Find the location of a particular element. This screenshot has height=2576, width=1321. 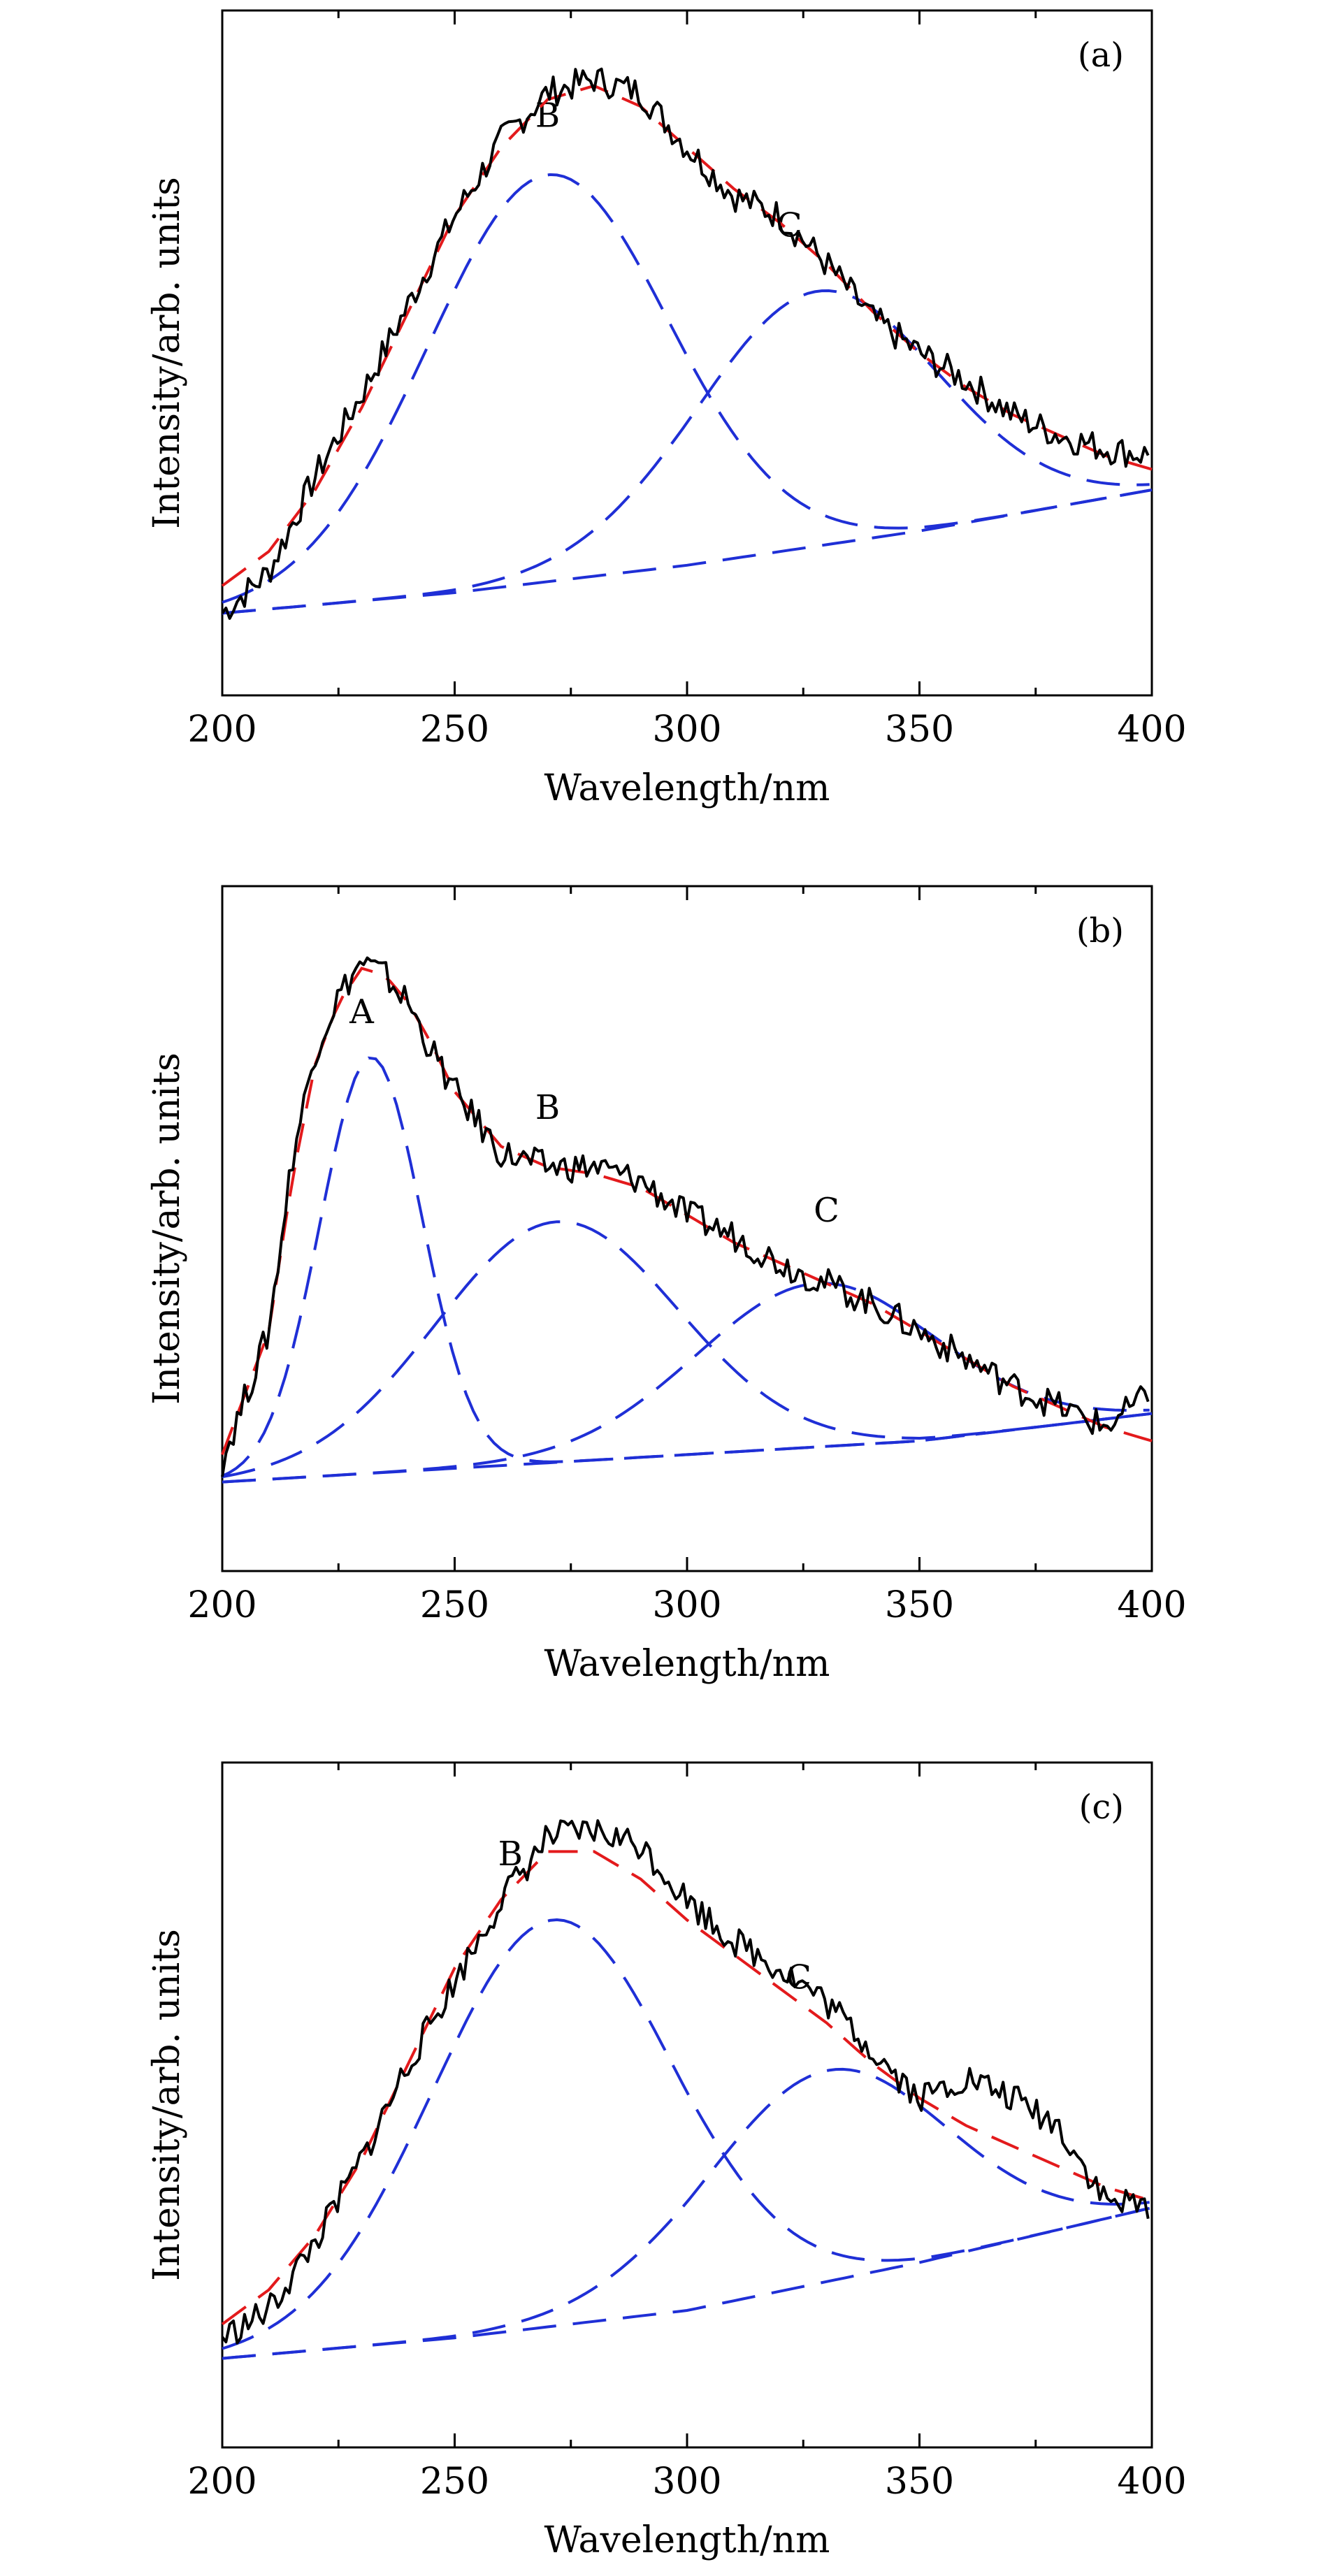

panel-label: (c) is located at coordinates (1101, 1807).